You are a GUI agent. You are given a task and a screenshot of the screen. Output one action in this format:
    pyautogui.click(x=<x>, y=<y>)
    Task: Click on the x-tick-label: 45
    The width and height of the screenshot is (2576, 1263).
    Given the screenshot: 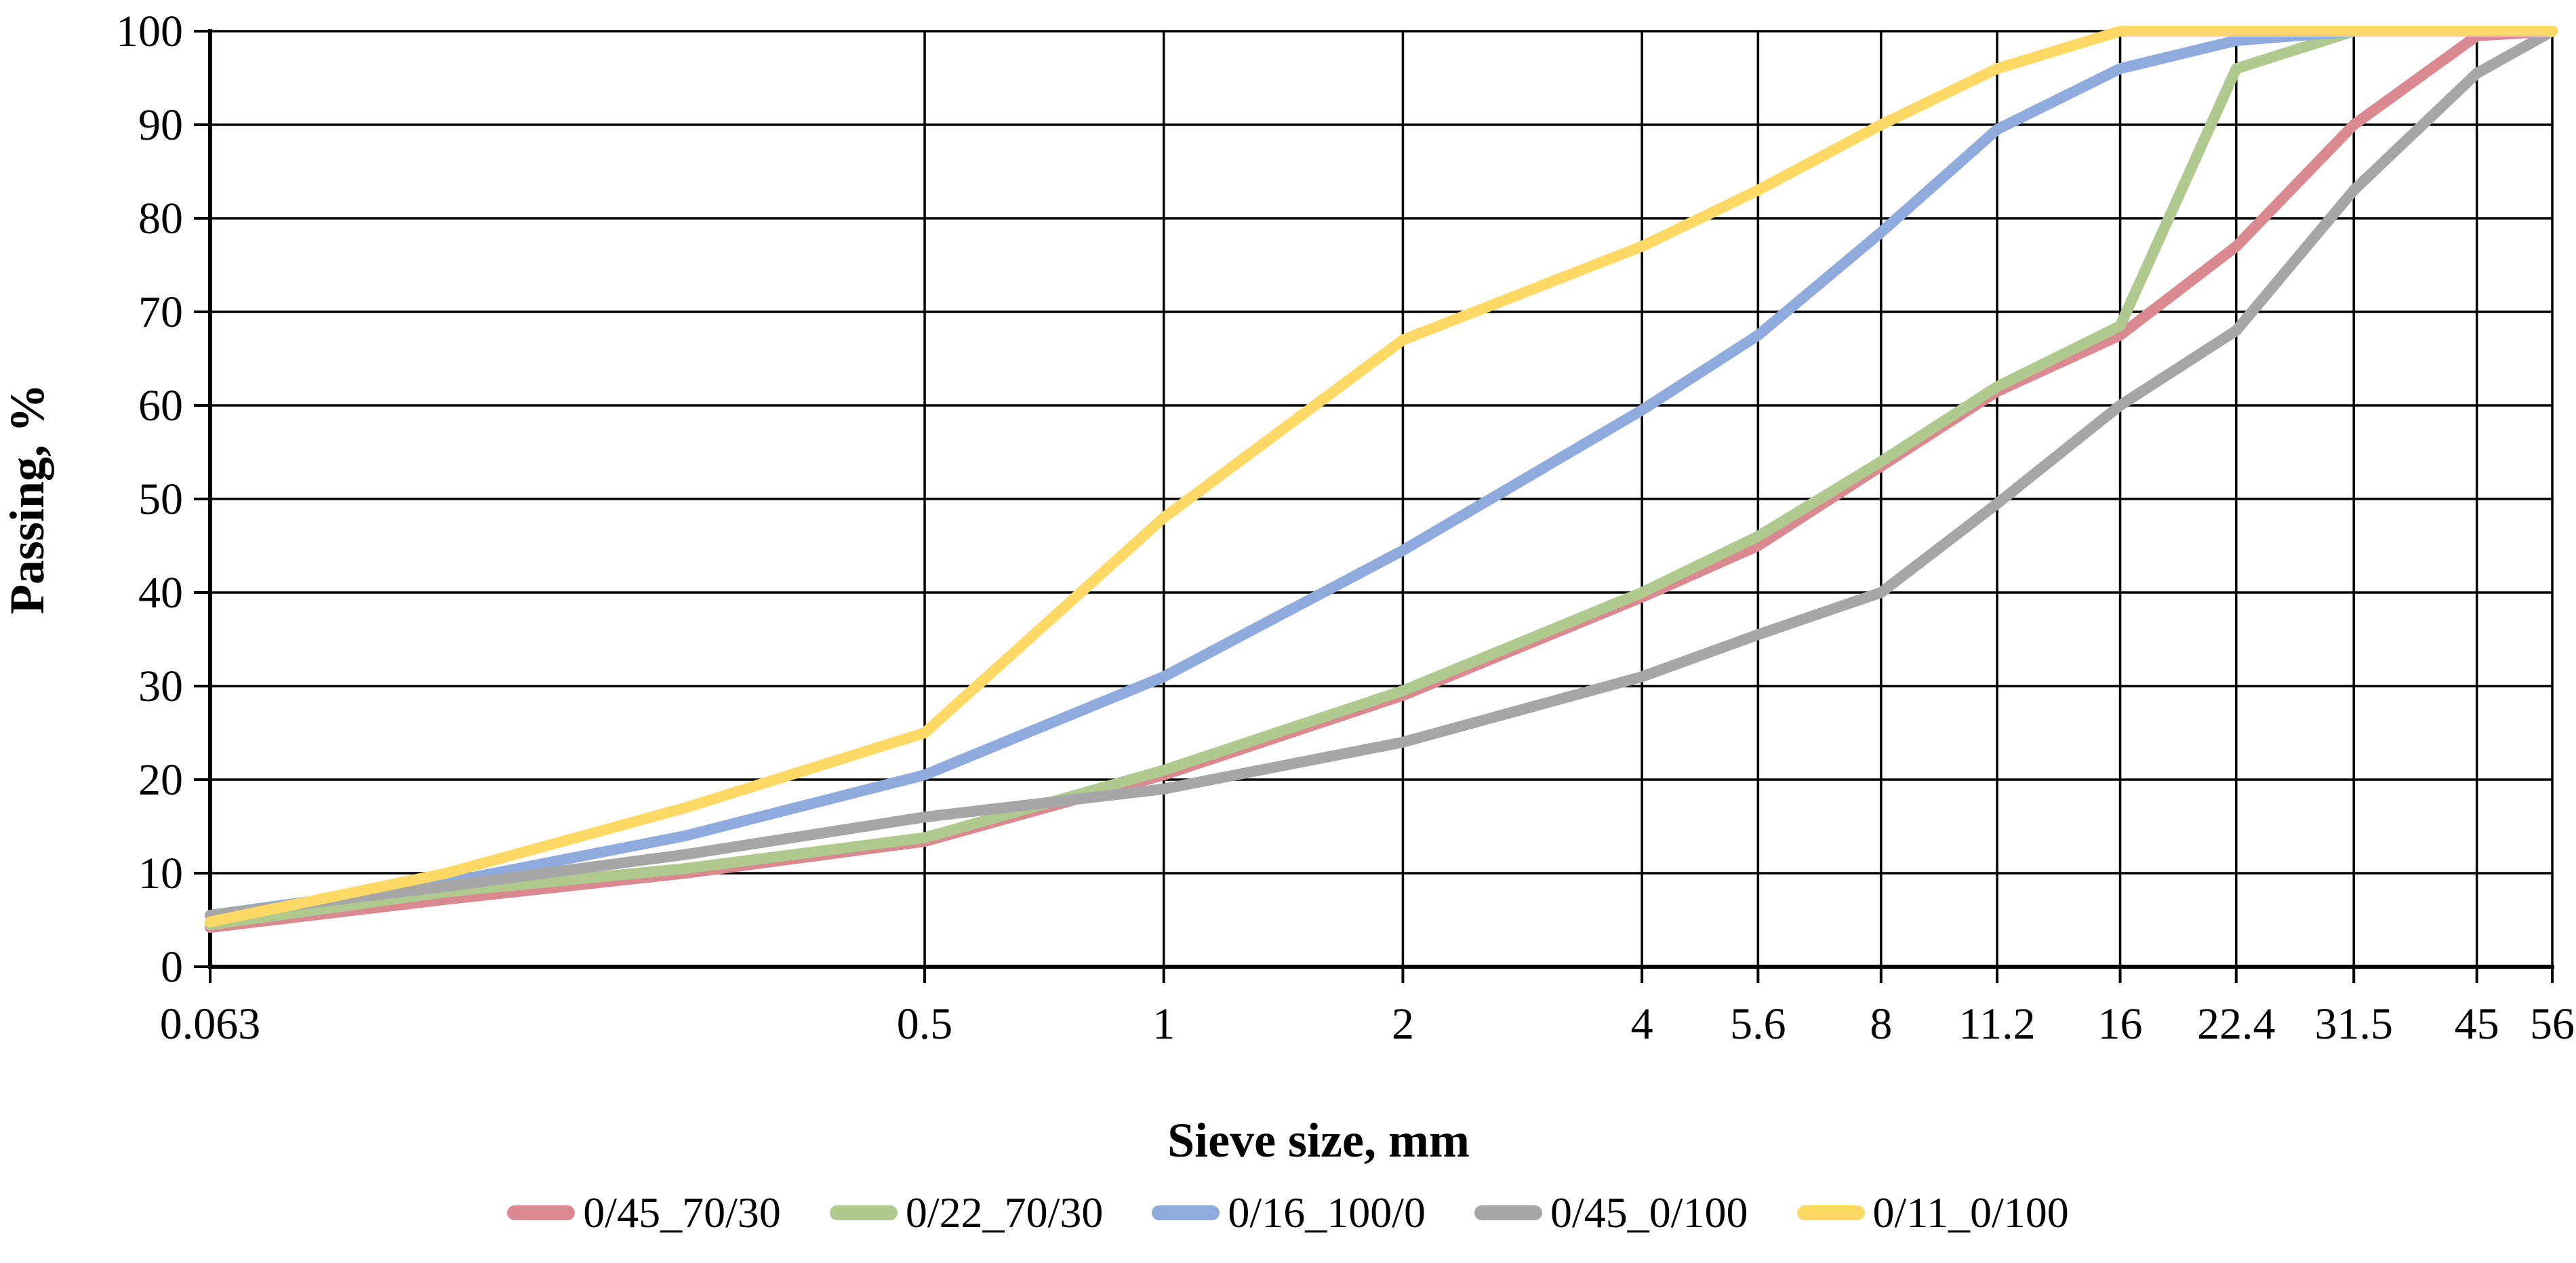 What is the action you would take?
    pyautogui.click(x=2477, y=1024)
    